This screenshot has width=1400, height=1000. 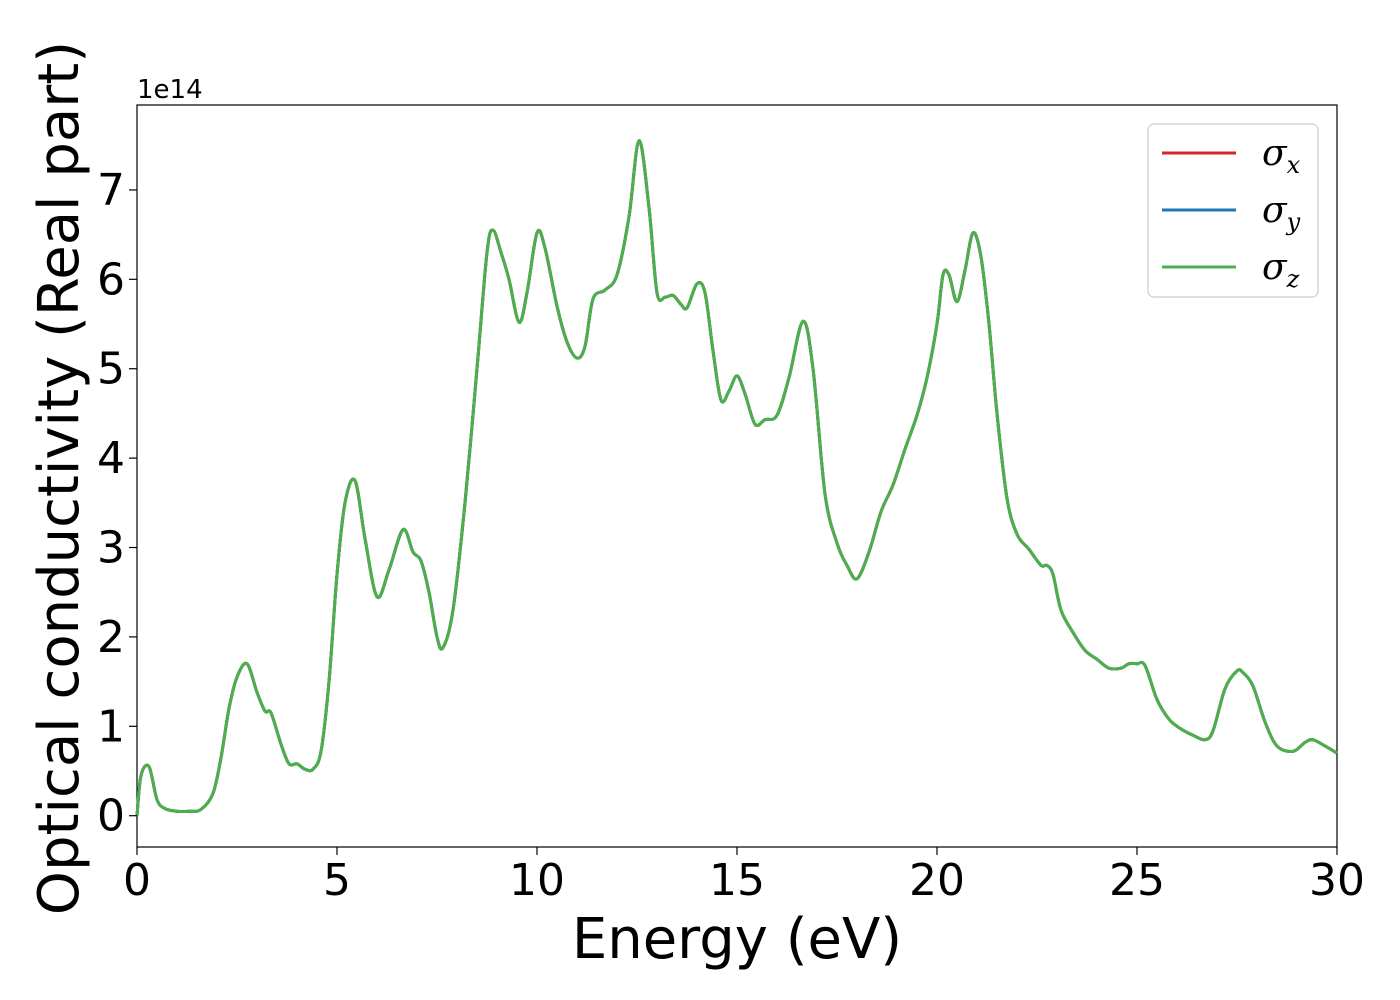 What do you see at coordinates (337, 880) in the screenshot?
I see `x-tick-label: 5` at bounding box center [337, 880].